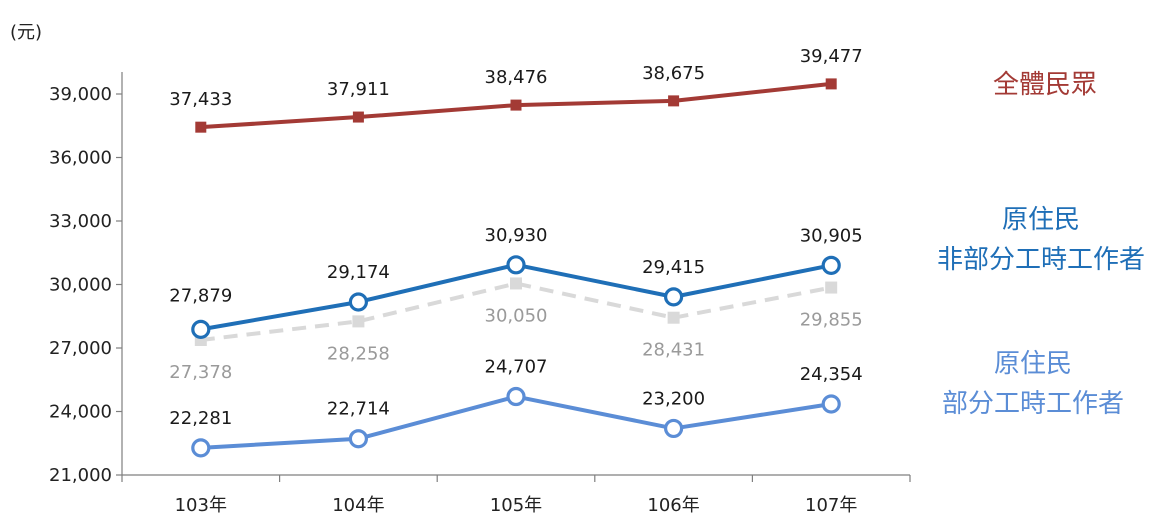  I want to click on y-tick-label: 21,000, so click(80, 475).